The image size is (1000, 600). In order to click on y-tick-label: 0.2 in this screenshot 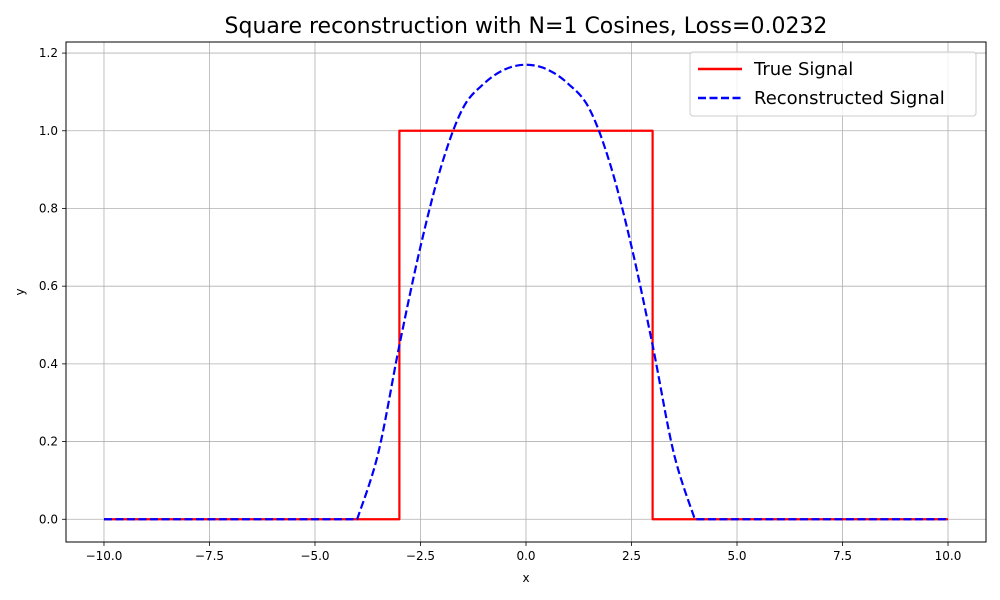, I will do `click(48, 442)`.